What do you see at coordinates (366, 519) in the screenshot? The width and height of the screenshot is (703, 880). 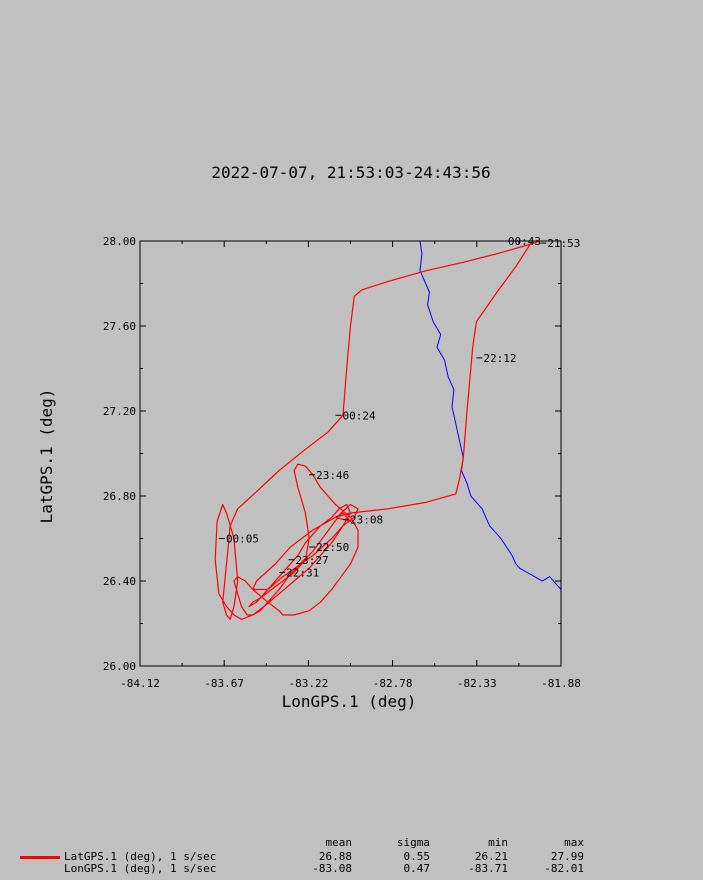 I see `time-label: 23:08` at bounding box center [366, 519].